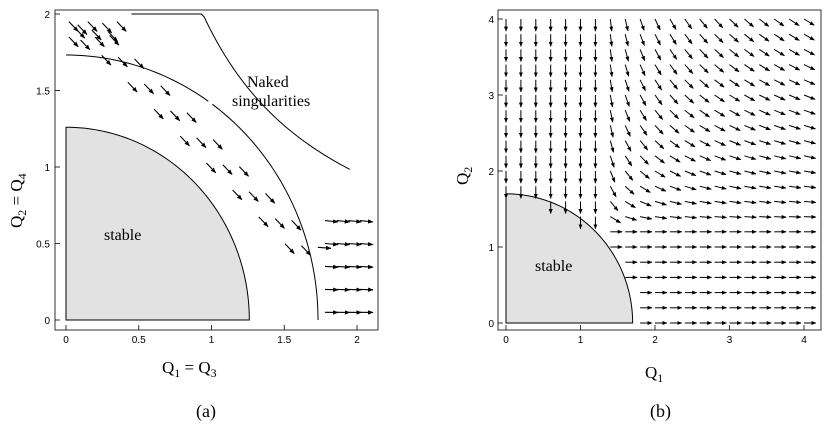 The height and width of the screenshot is (428, 830). I want to click on panel-a-upper-boundary-curve, so click(240, 91).